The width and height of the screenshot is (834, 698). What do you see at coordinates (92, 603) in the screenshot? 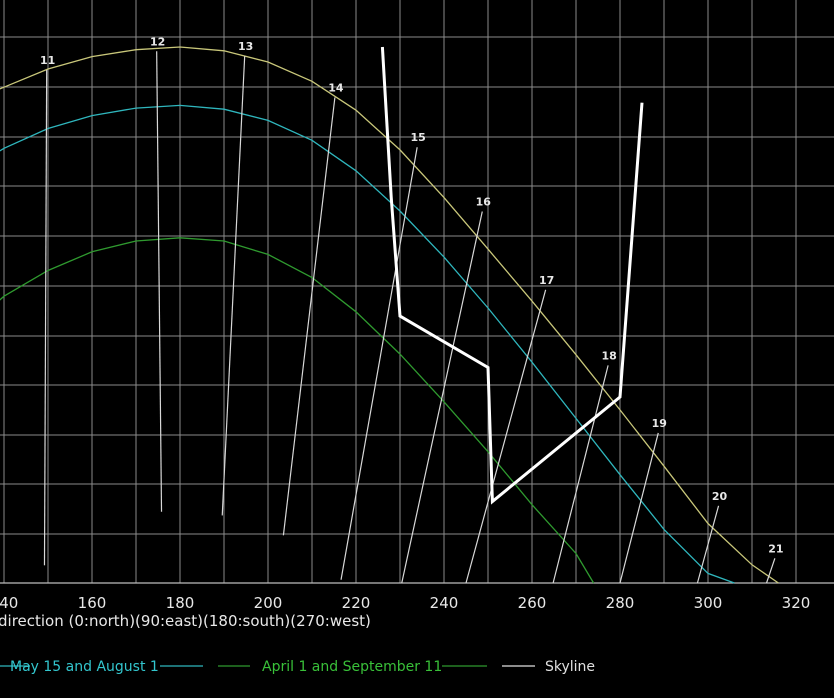
I see `x-tick-label-160: 160` at bounding box center [92, 603].